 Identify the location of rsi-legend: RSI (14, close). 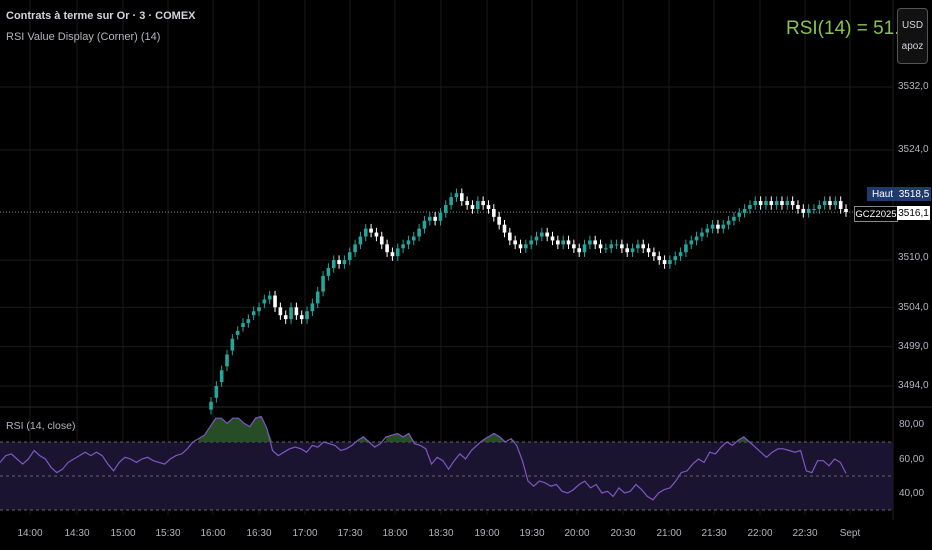
(41, 426).